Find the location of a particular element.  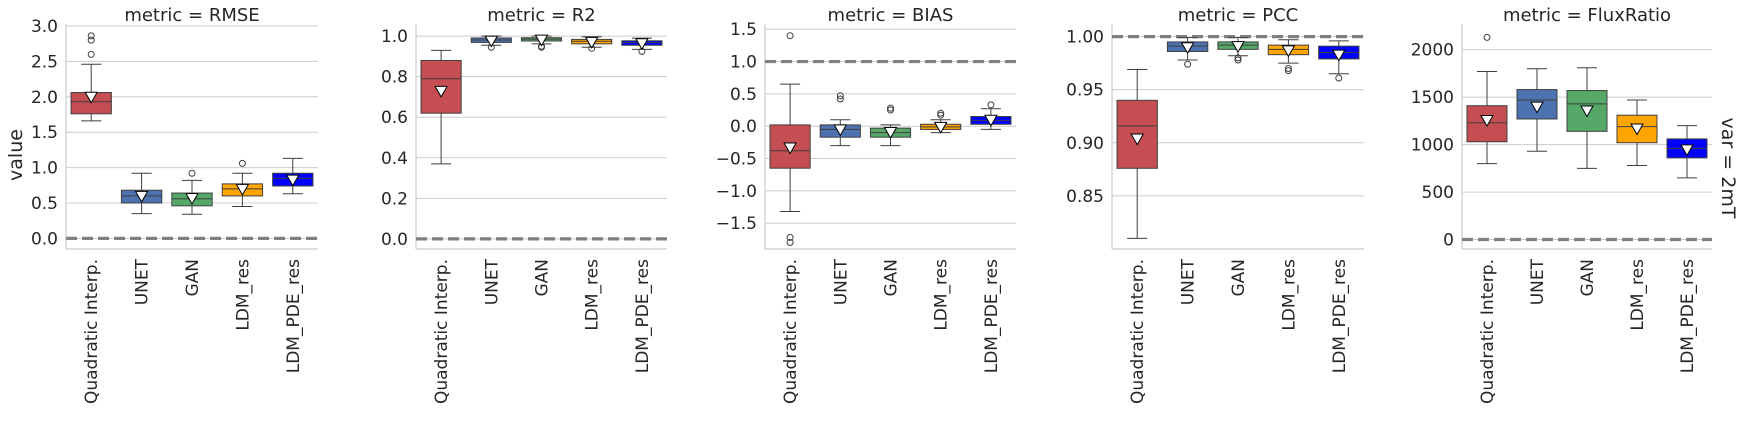

y-tick-label: 0.5 is located at coordinates (743, 95).